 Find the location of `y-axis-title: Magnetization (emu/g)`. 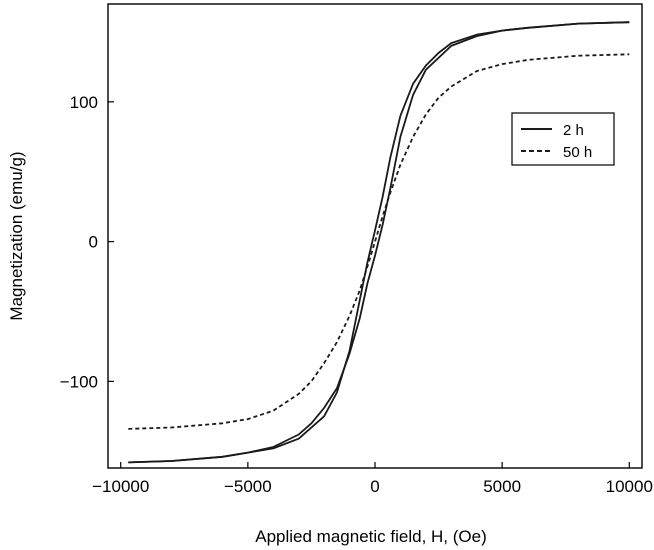

y-axis-title: Magnetization (emu/g) is located at coordinates (16, 235).